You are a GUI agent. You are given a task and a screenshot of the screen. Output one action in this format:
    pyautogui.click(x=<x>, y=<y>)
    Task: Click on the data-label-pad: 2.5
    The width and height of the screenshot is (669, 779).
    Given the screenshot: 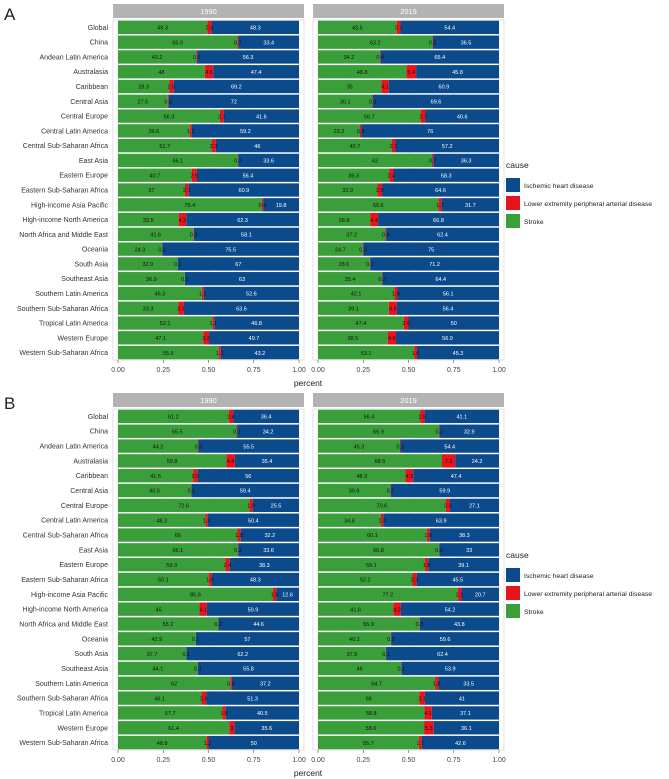 What is the action you would take?
    pyautogui.click(x=172, y=88)
    